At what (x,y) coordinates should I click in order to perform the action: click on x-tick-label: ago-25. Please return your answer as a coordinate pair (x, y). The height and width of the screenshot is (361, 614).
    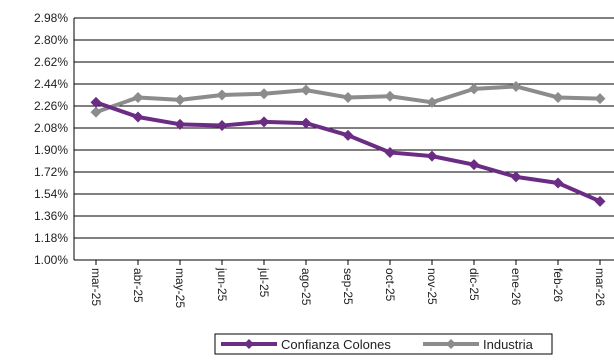
    Looking at the image, I should click on (306, 287).